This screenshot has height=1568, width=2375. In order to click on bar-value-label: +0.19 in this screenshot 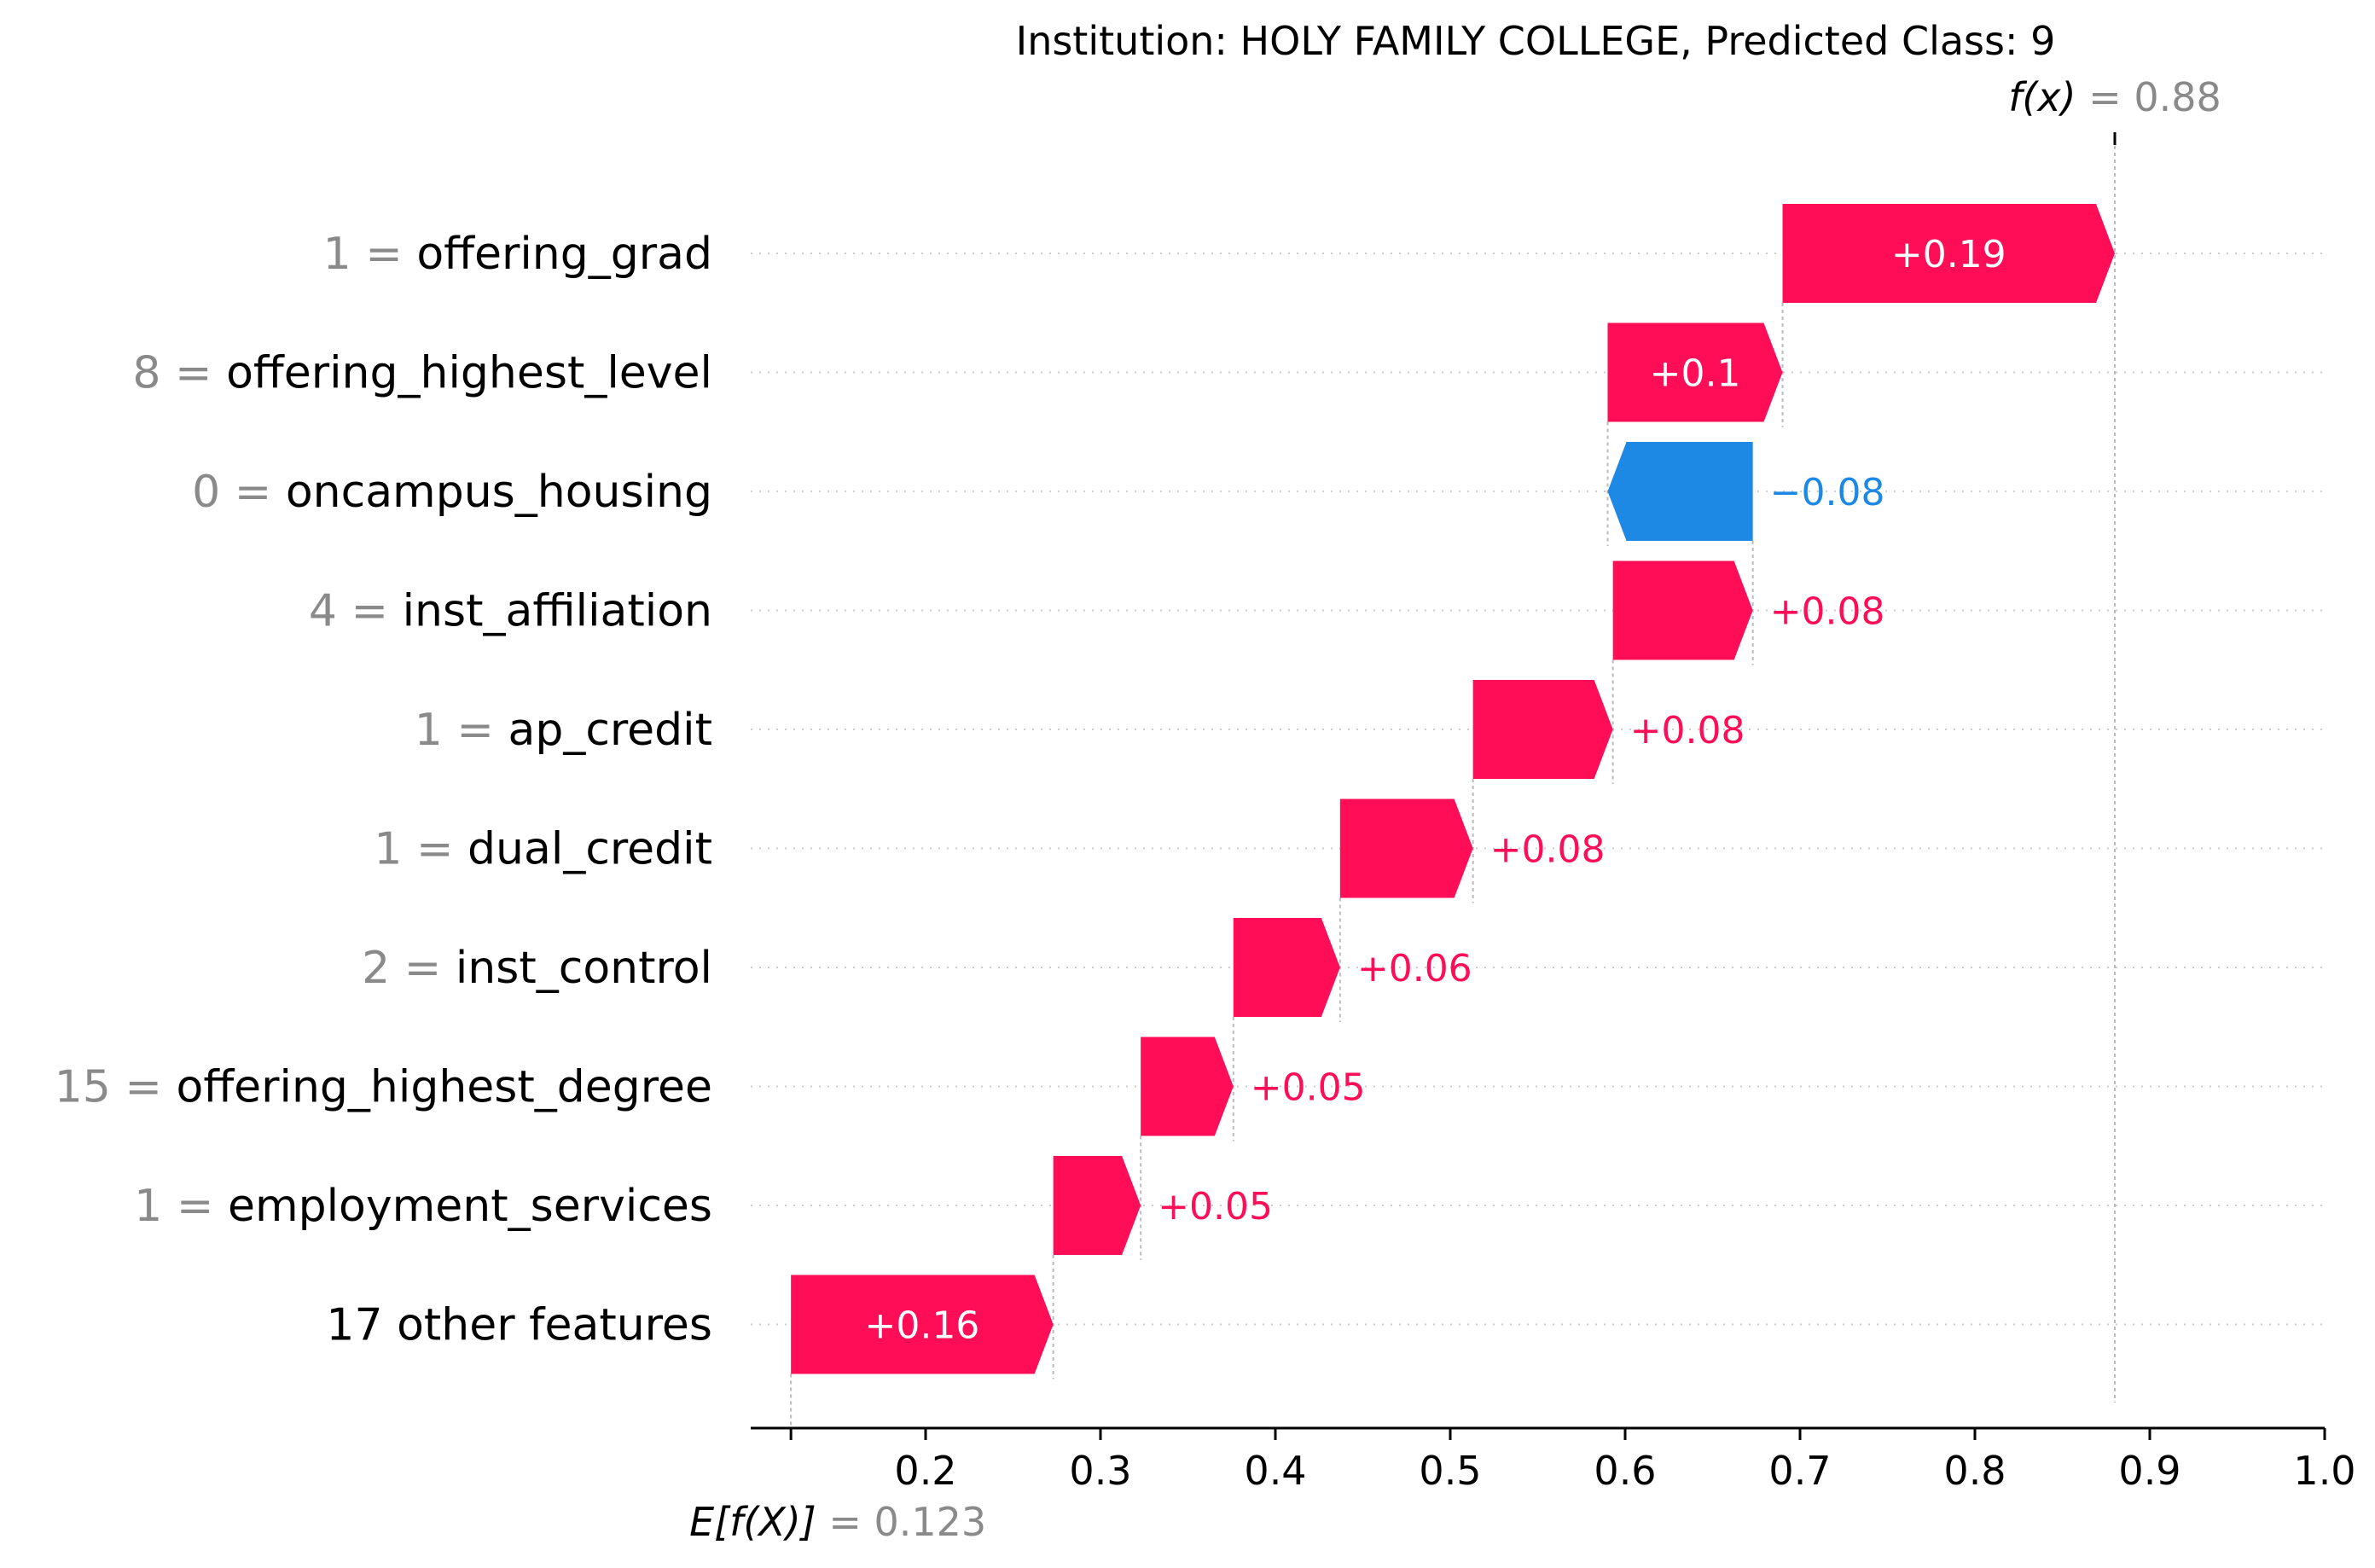, I will do `click(1948, 254)`.